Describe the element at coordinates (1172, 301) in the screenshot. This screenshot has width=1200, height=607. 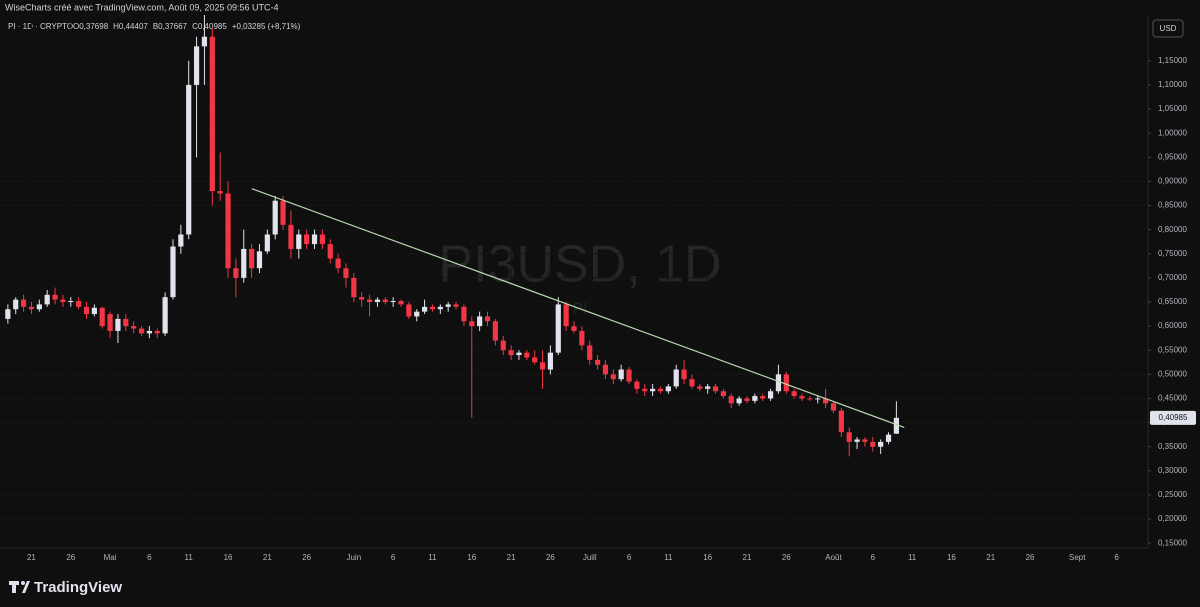
I see `y-tick-label: 0,65000` at that location.